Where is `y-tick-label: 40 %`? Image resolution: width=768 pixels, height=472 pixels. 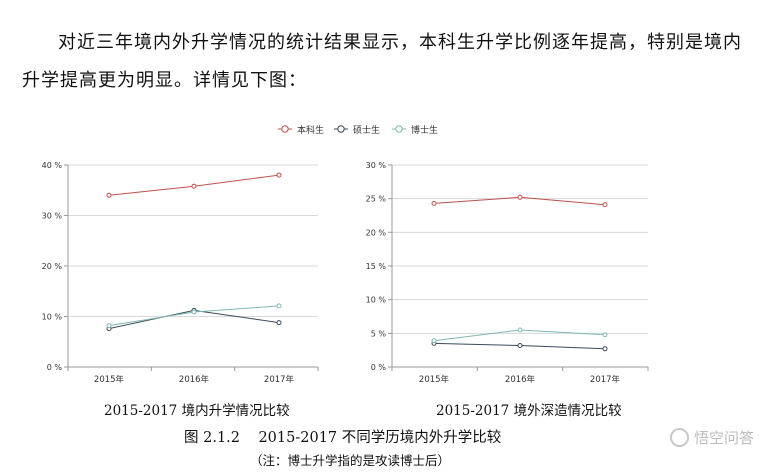 y-tick-label: 40 % is located at coordinates (52, 165).